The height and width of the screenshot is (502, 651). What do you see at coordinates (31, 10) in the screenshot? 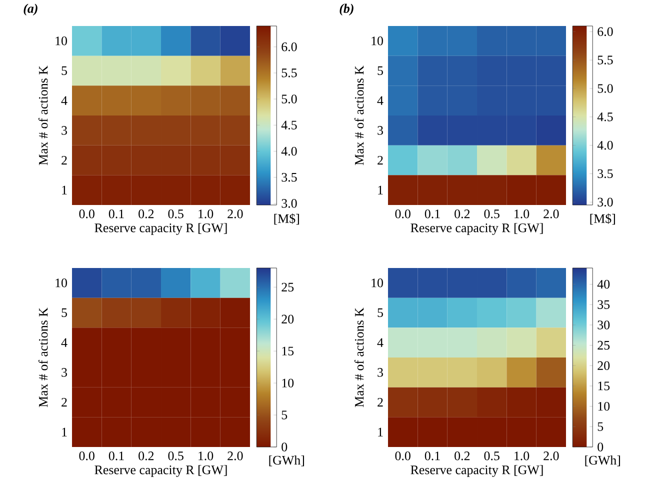
I see `chart-title: (a)` at bounding box center [31, 10].